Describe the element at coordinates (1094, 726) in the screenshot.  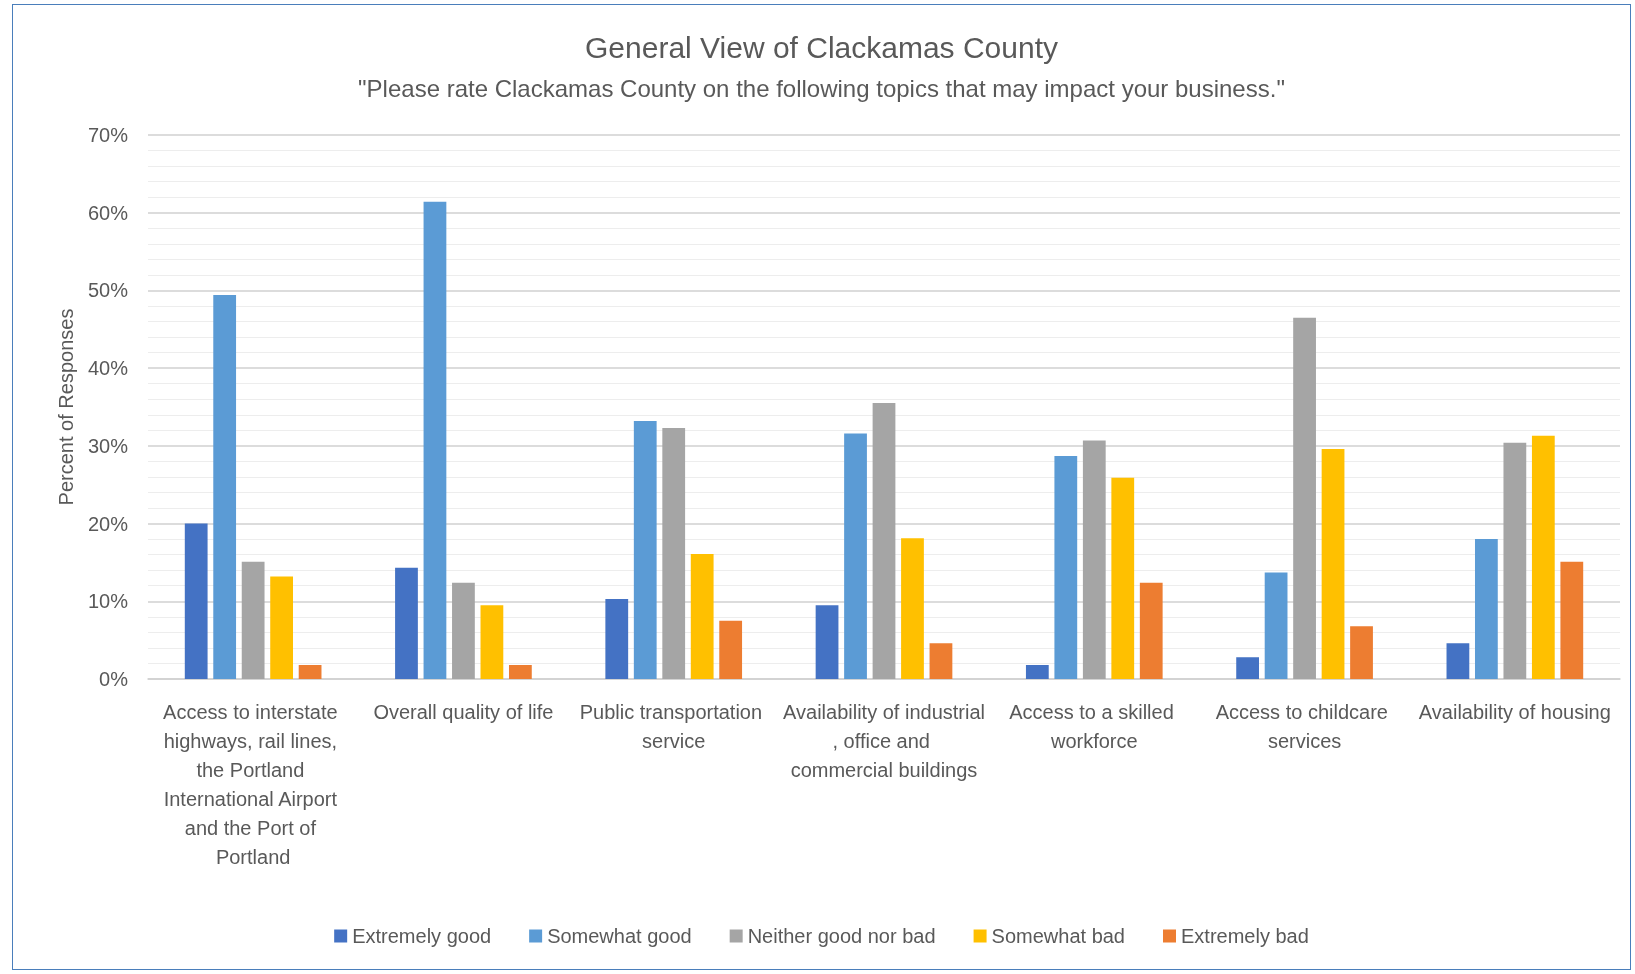
I see `x-tick-label: Access to a skilled workforce` at that location.